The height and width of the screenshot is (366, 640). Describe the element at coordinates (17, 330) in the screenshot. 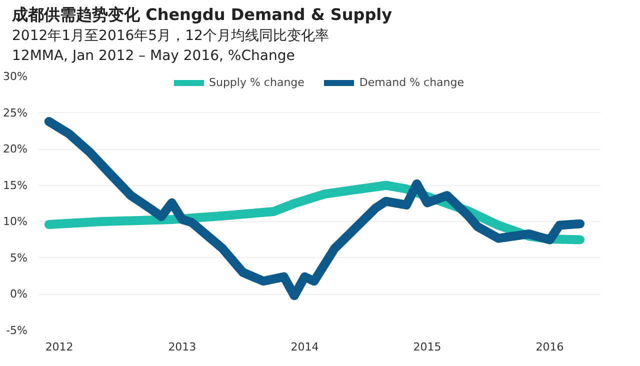

I see `y-tick-label: -5%` at that location.